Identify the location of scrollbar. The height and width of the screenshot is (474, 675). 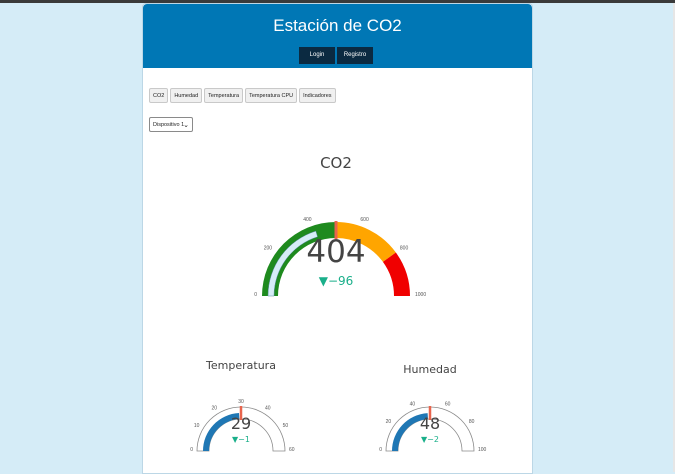
(674, 237).